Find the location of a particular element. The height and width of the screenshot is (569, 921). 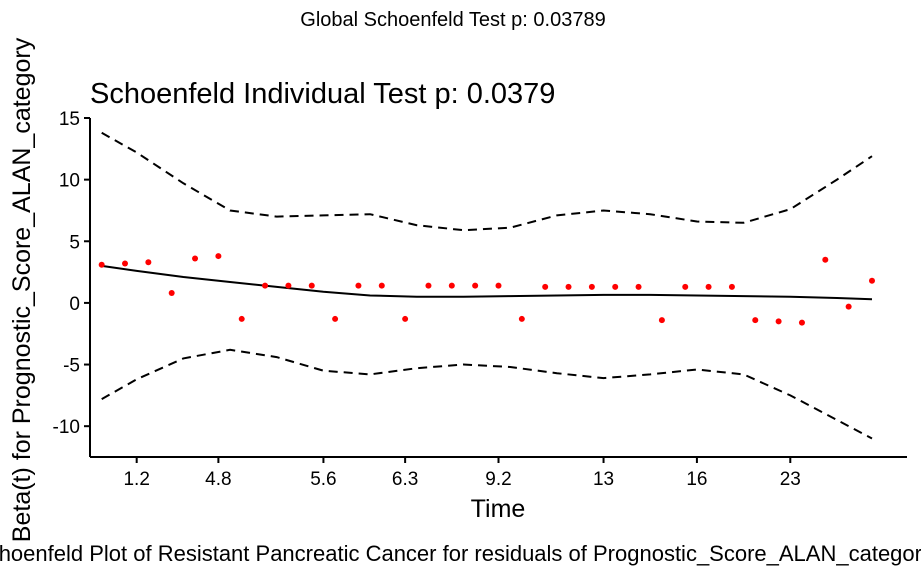

lower-confidence-band is located at coordinates (487, 394).